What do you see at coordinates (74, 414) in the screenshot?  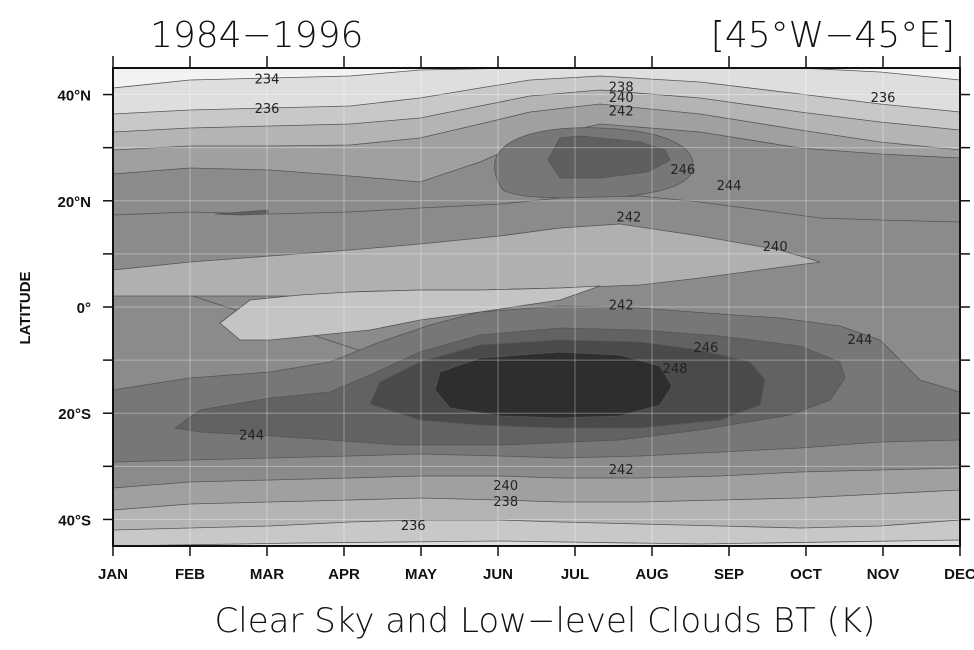 I see `y-tick-label: 20°S` at bounding box center [74, 414].